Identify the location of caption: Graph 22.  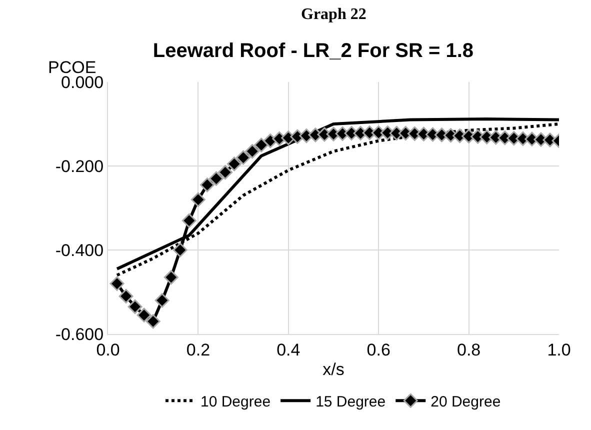
(333, 14).